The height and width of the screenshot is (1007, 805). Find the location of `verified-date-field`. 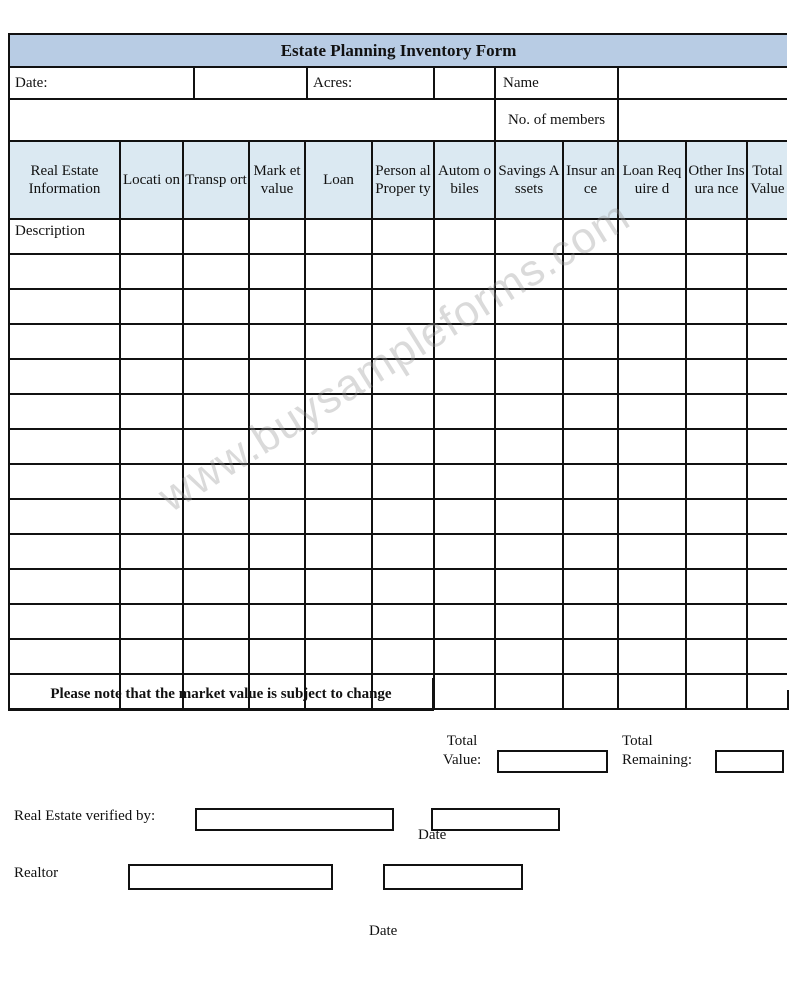

verified-date-field is located at coordinates (495, 819).